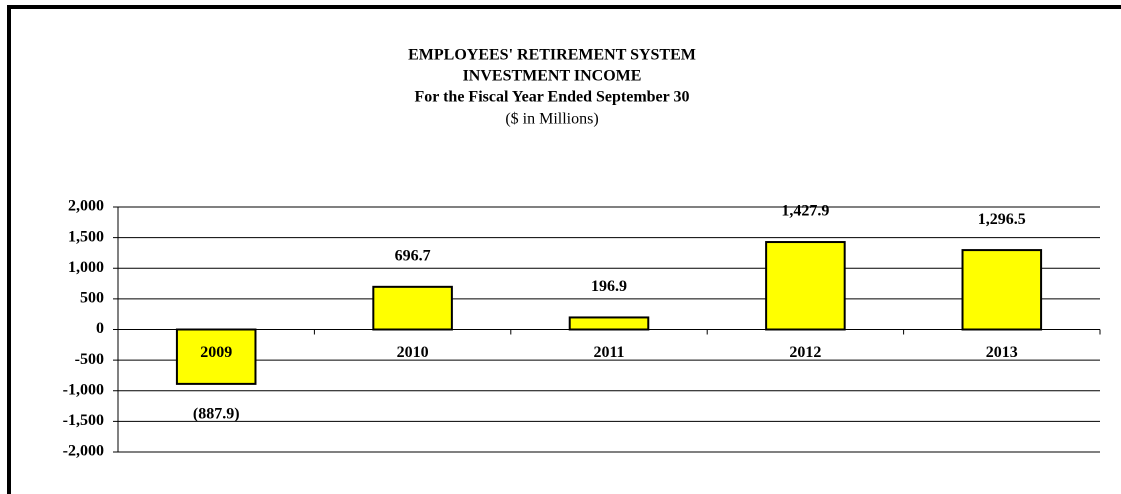  Describe the element at coordinates (86, 267) in the screenshot. I see `y-tick-label: 1,000` at that location.